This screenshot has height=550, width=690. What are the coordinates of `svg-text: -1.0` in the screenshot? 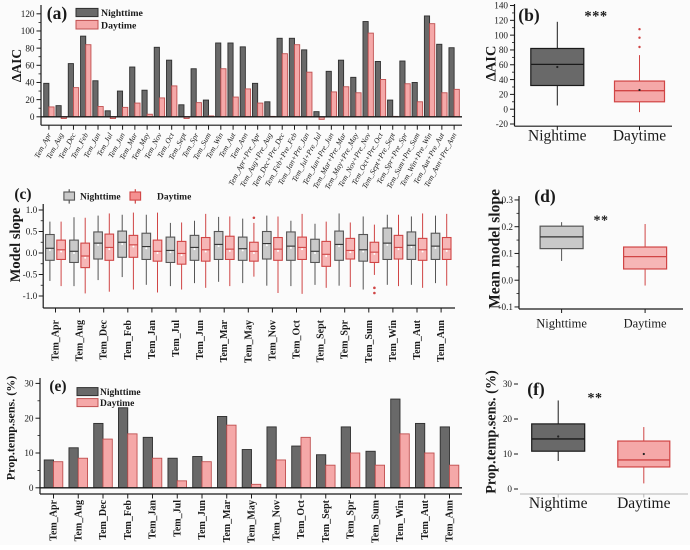 It's located at (30, 296).